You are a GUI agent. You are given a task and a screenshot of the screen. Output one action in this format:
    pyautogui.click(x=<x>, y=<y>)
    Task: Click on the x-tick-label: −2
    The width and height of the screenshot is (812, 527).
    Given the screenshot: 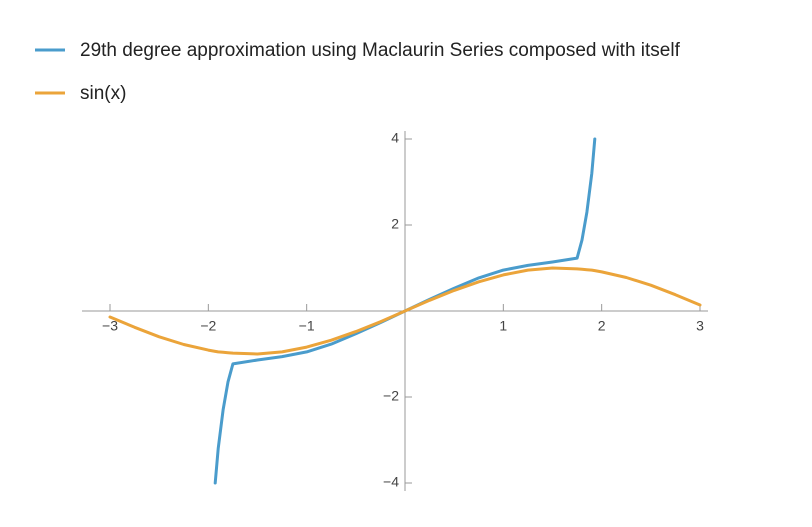 What is the action you would take?
    pyautogui.click(x=208, y=326)
    